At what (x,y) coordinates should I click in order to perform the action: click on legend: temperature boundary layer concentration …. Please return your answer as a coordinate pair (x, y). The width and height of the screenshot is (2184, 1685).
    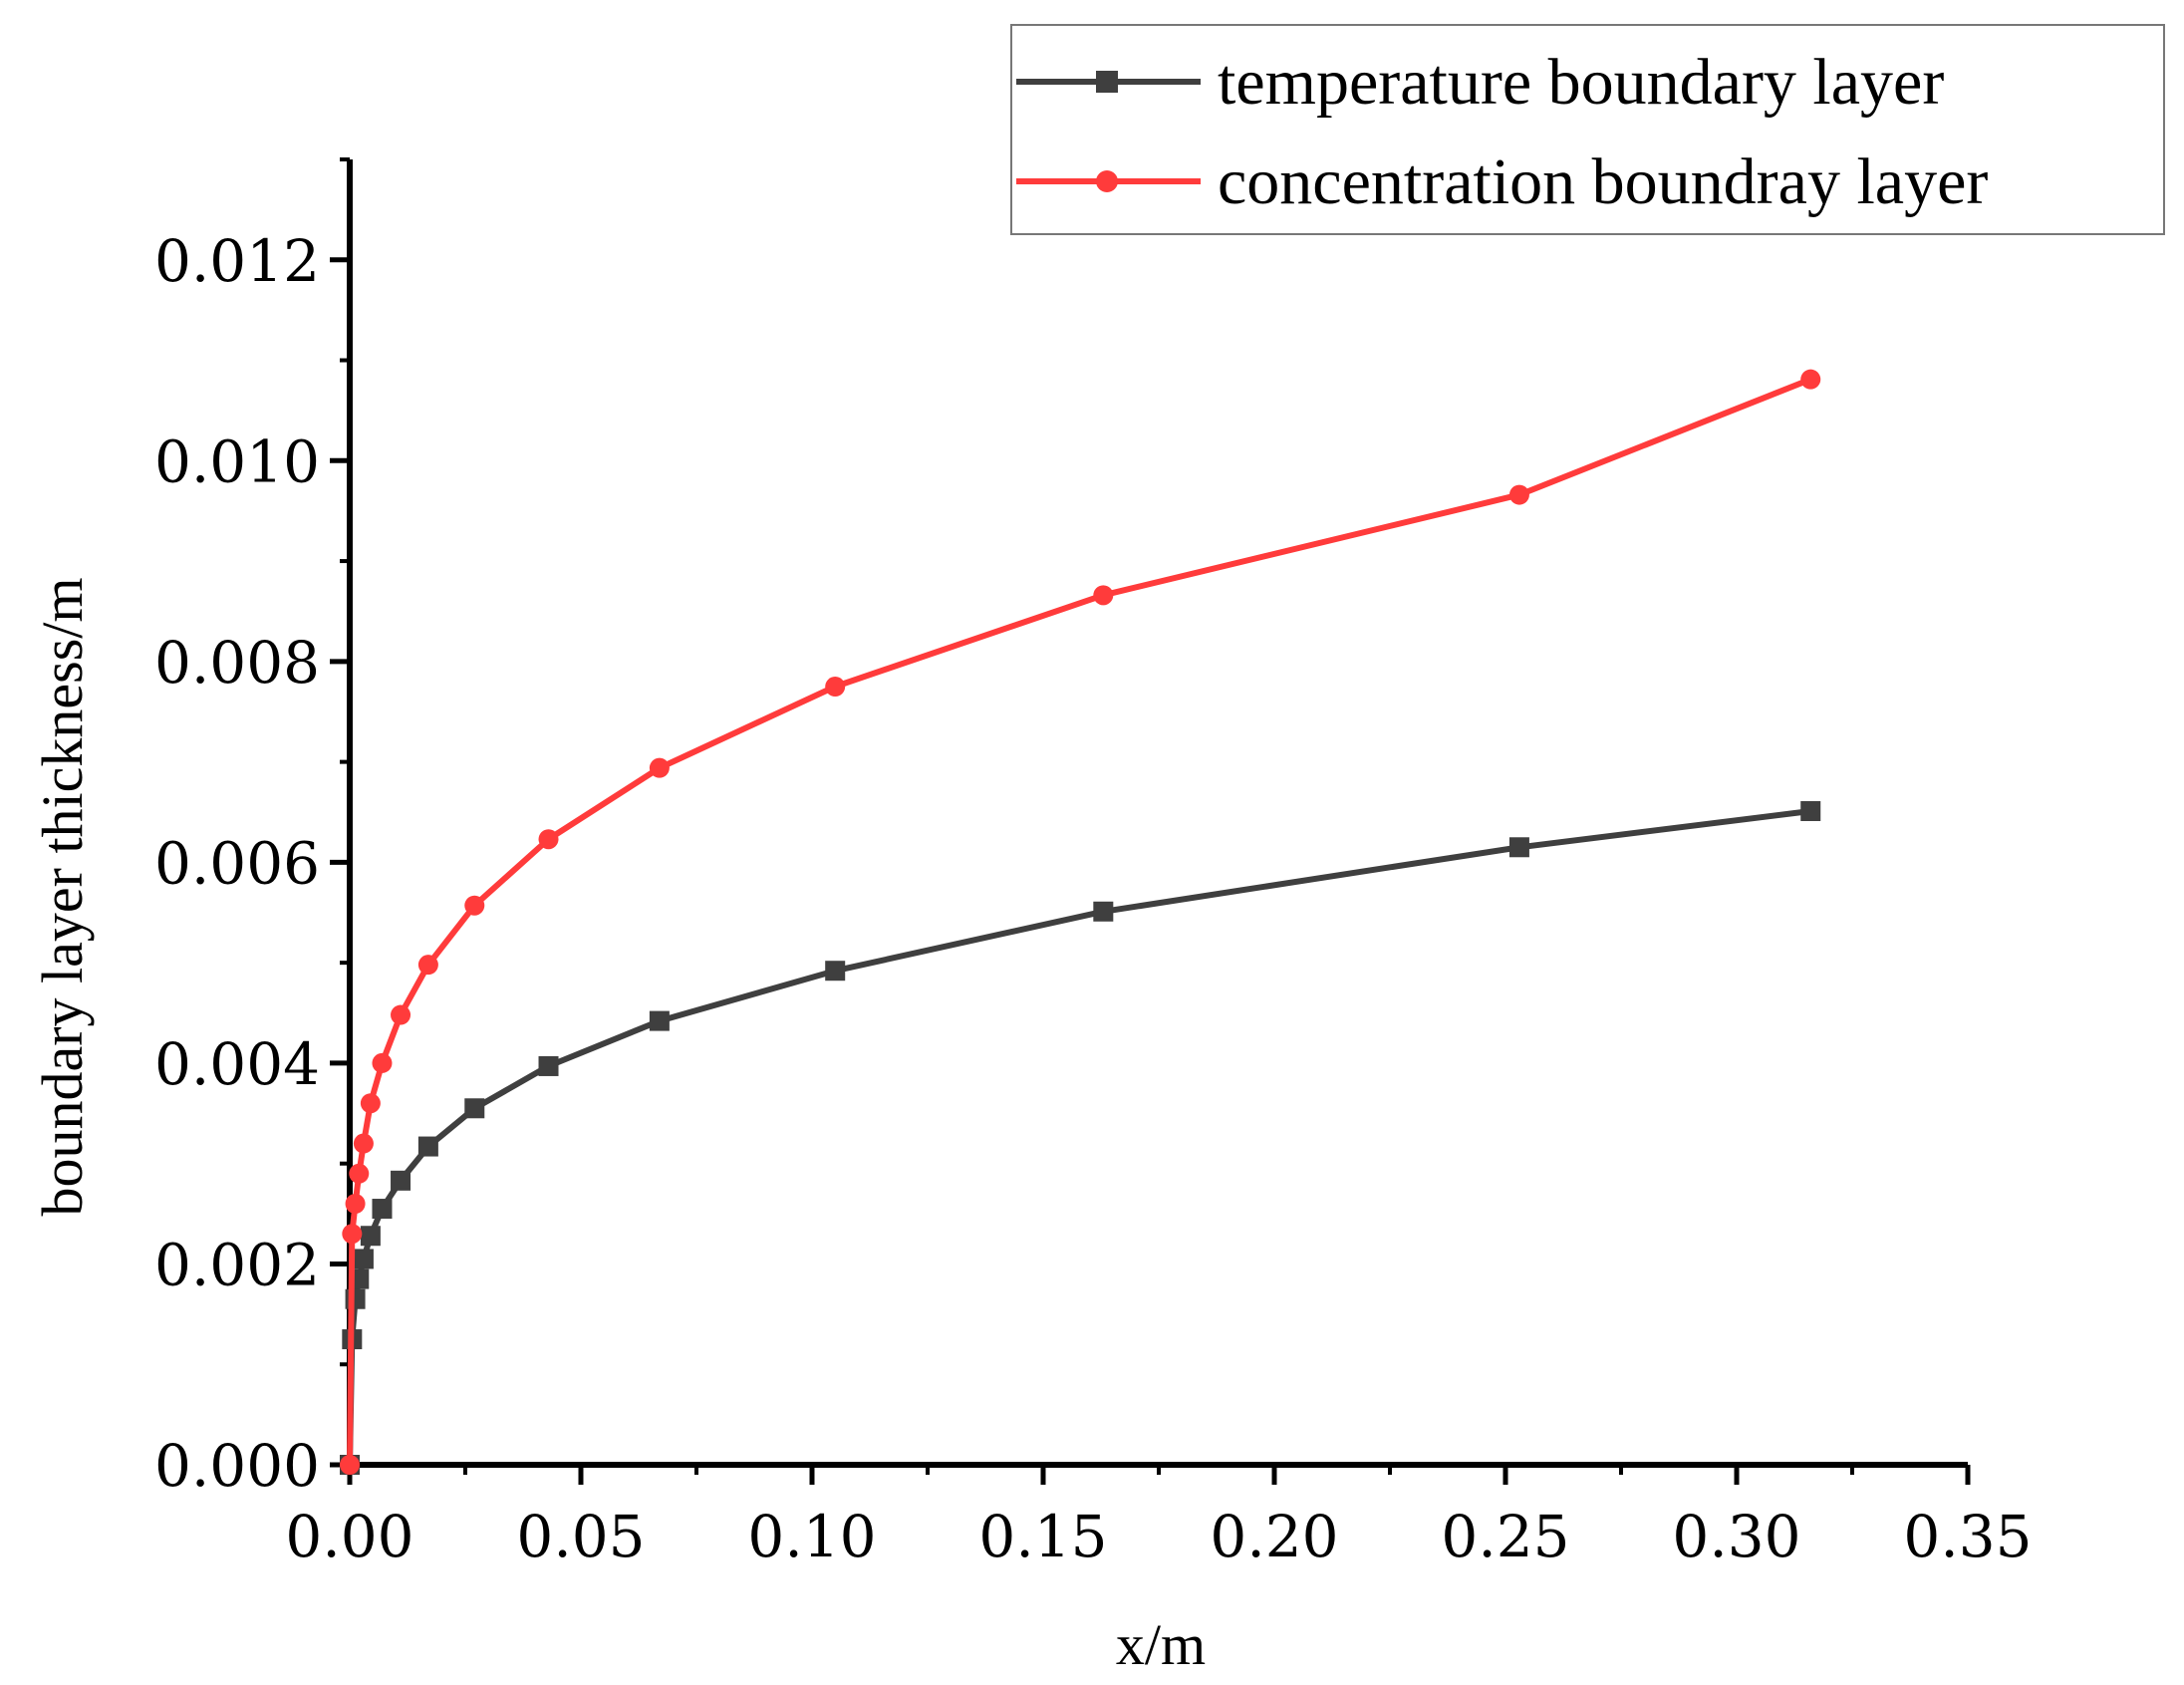
    Looking at the image, I should click on (1587, 130).